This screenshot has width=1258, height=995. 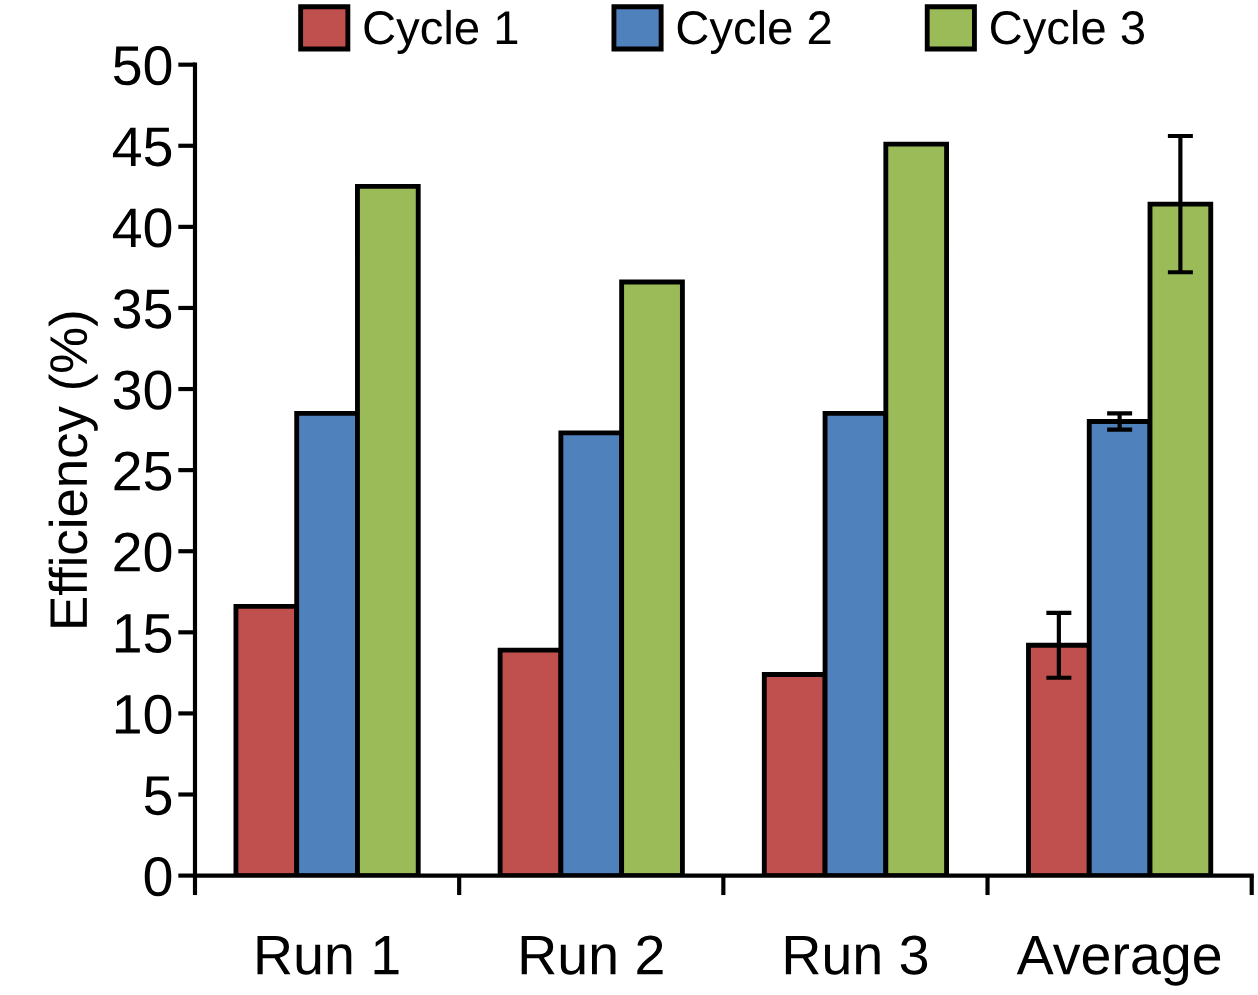 I want to click on y-tick-label: 40, so click(x=142, y=228).